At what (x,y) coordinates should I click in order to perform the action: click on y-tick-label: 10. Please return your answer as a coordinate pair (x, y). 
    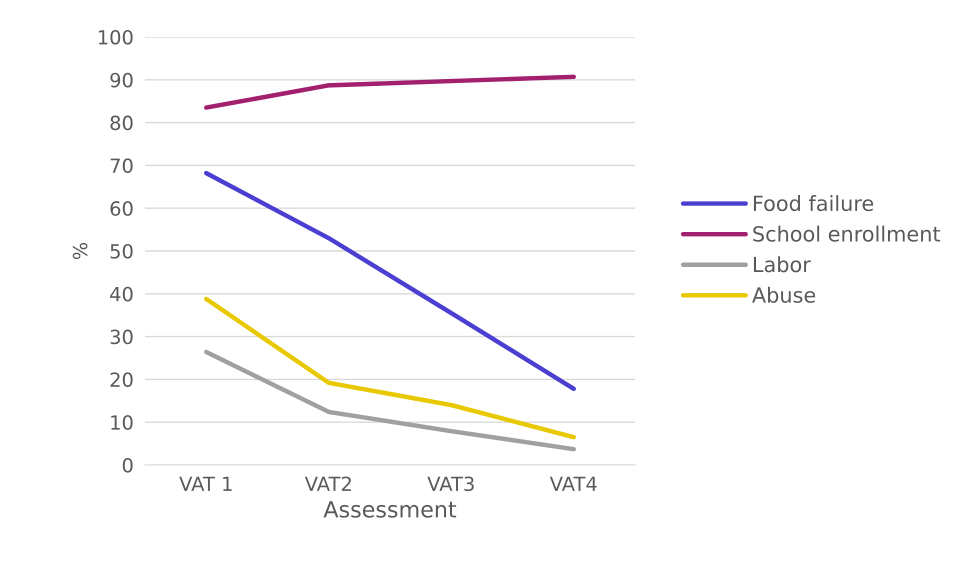
    Looking at the image, I should click on (122, 422).